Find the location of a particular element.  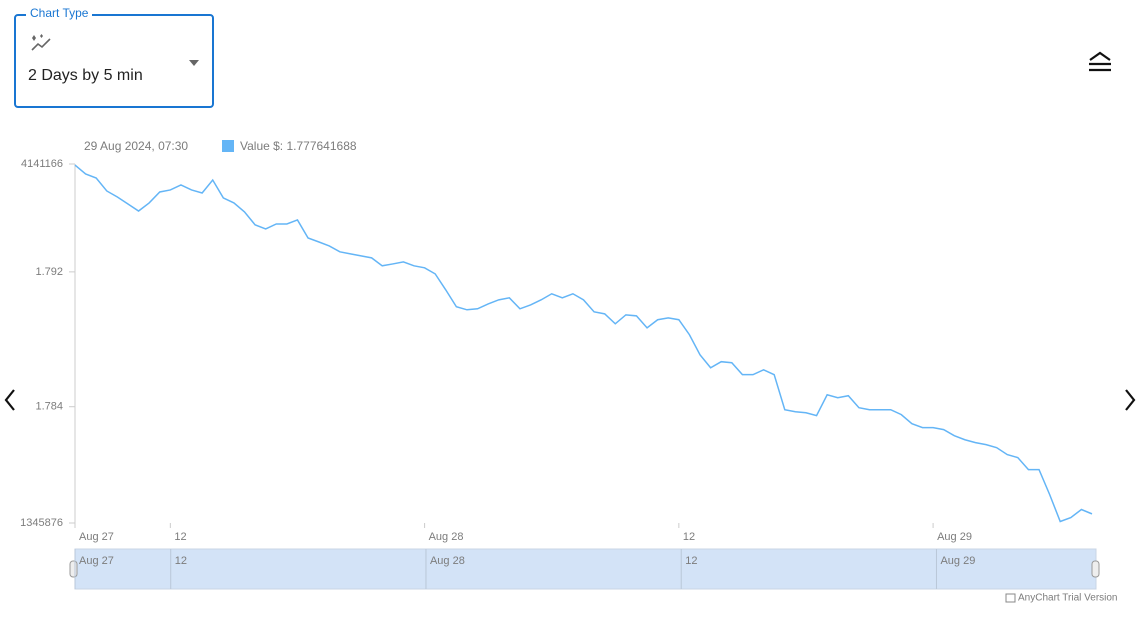

select-label: Chart Type is located at coordinates (59, 13).